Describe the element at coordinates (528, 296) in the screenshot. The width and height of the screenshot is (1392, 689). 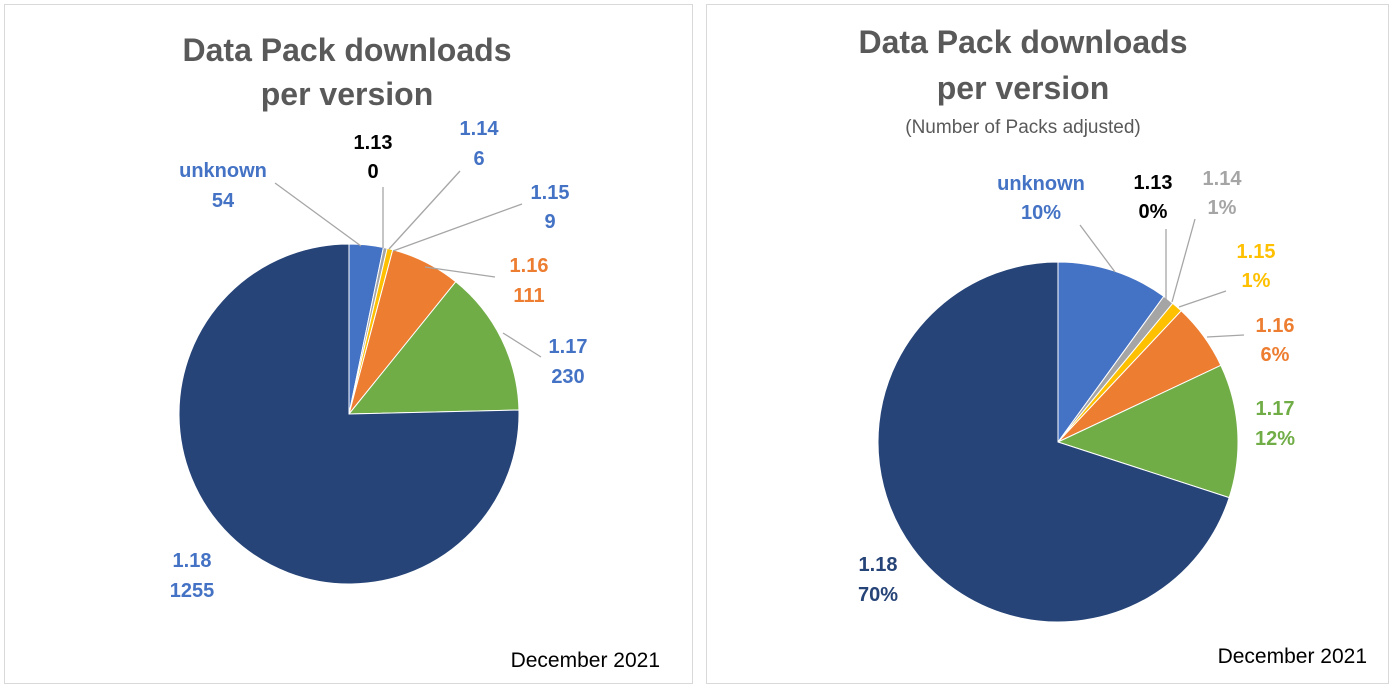
I see `data-label-value-1-16: 111` at that location.